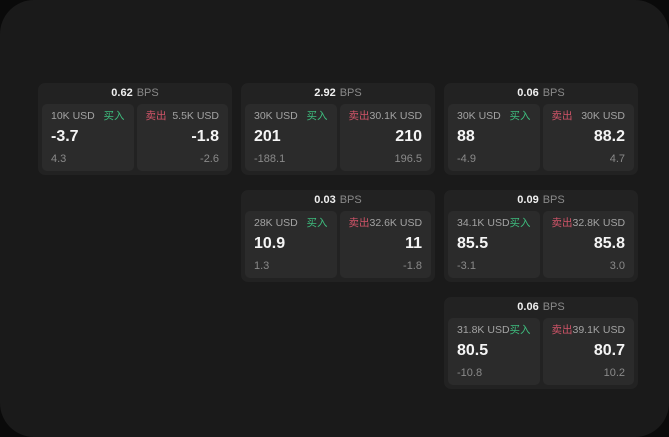 The image size is (669, 437). Describe the element at coordinates (466, 158) in the screenshot. I see `buy-delta: -4.9` at that location.